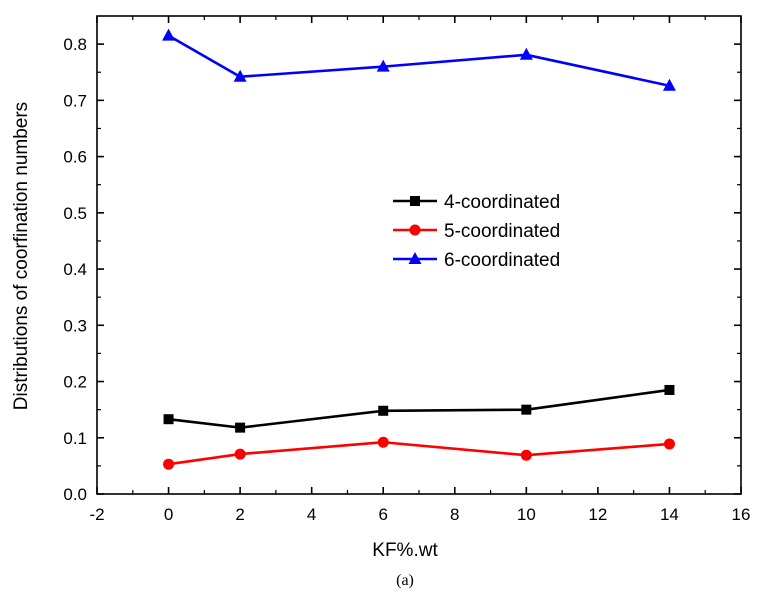 This screenshot has width=757, height=596. Describe the element at coordinates (168, 514) in the screenshot. I see `x-tick-label: 0` at that location.